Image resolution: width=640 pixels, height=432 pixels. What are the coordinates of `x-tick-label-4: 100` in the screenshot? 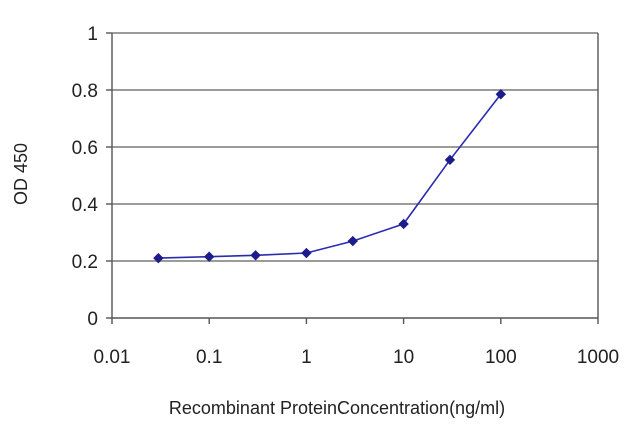 It's located at (501, 357).